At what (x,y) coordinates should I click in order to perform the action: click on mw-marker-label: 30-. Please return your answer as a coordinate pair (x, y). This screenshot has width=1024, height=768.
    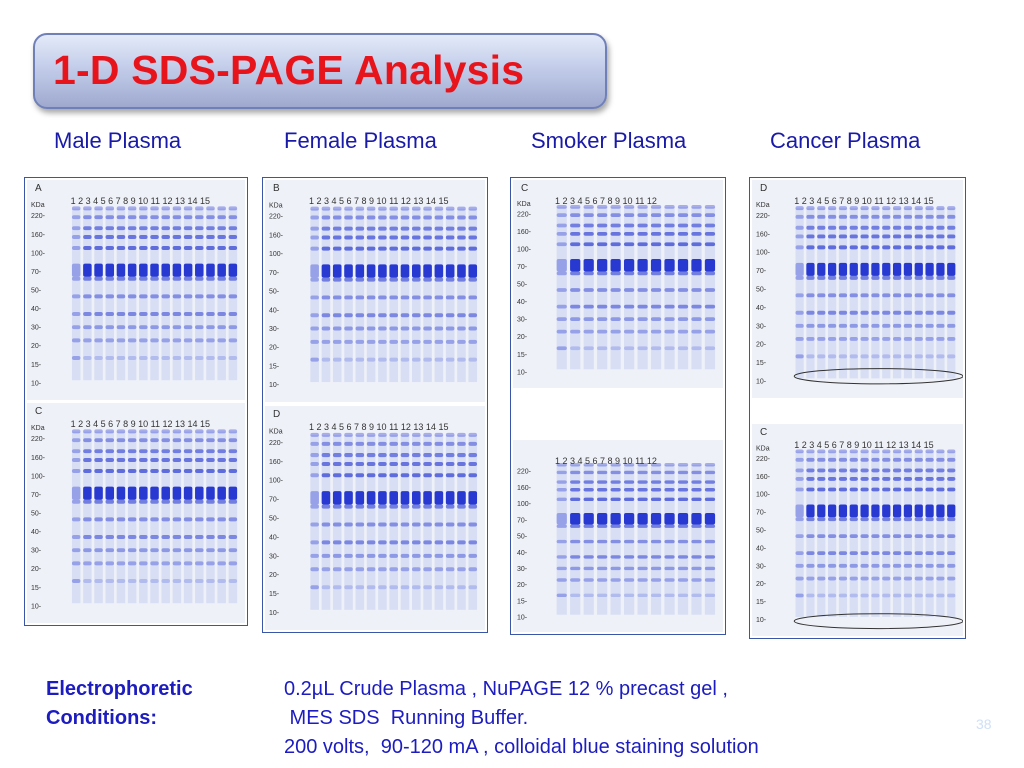
    Looking at the image, I should click on (36, 328).